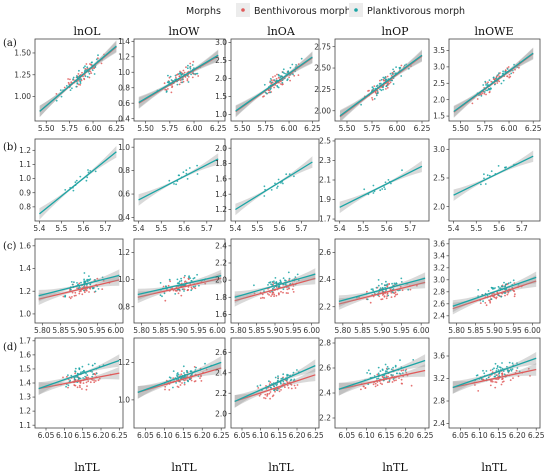 The image size is (550, 475). I want to click on y-tick-label: 1.50, so click(22, 53).